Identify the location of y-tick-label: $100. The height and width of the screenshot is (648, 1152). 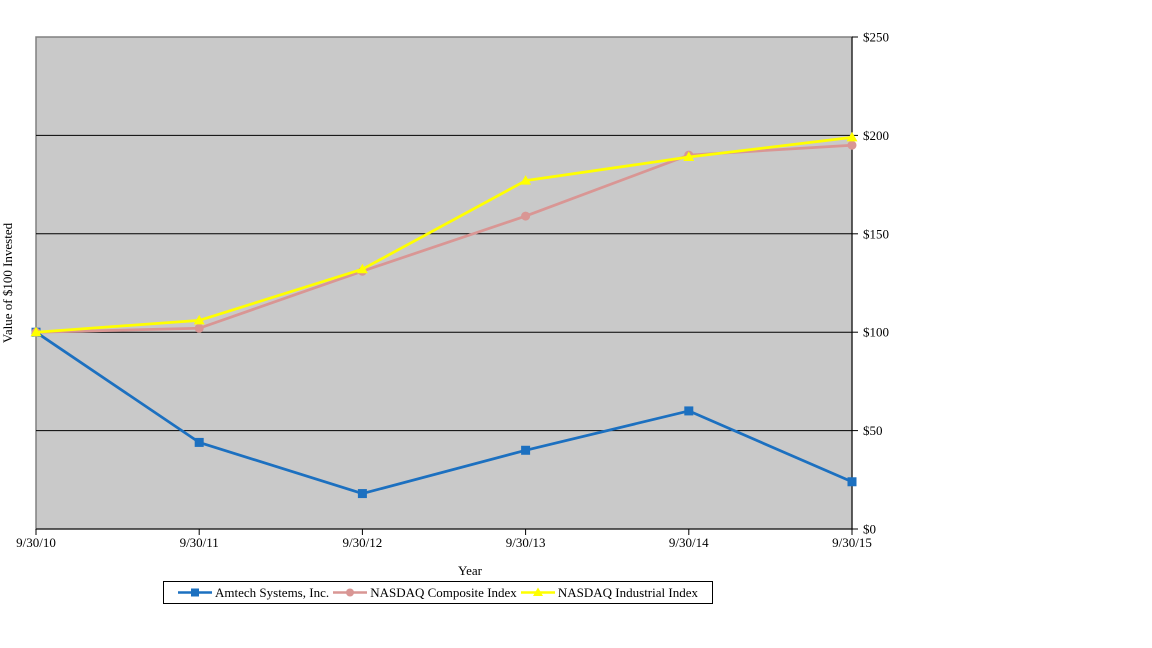
(876, 332).